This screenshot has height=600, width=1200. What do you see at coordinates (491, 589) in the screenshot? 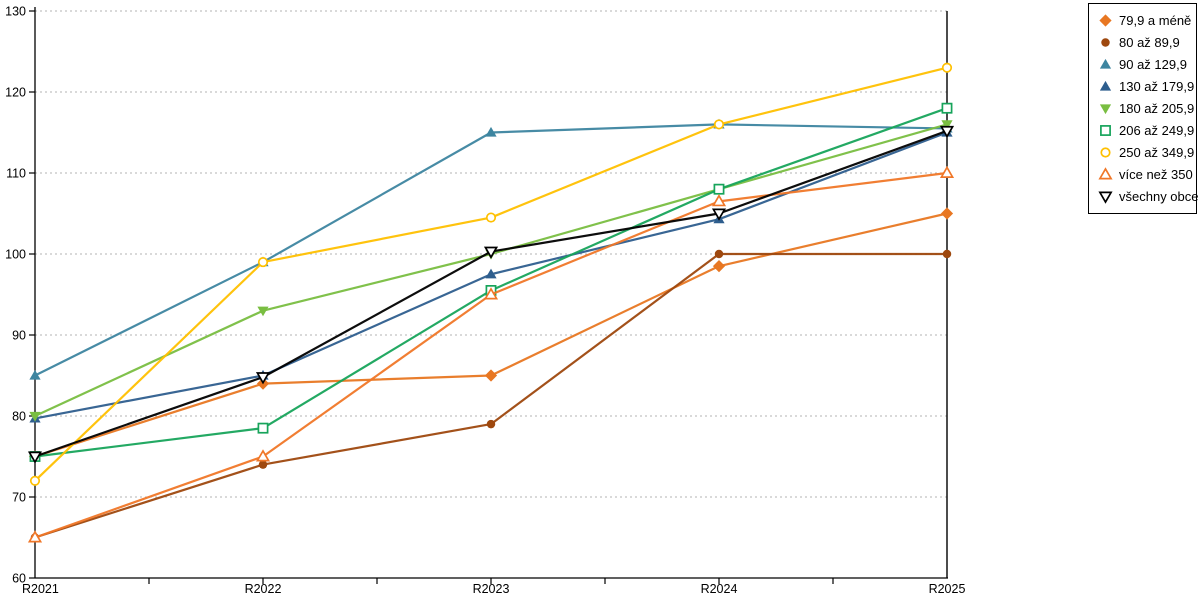
I see `x-tick-label: R2023` at bounding box center [491, 589].